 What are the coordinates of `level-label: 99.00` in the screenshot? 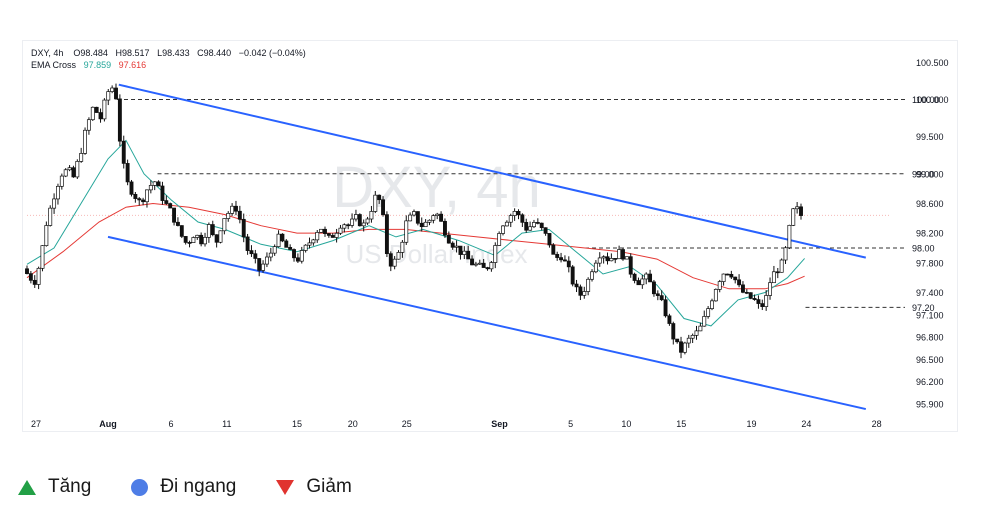 It's located at (923, 174).